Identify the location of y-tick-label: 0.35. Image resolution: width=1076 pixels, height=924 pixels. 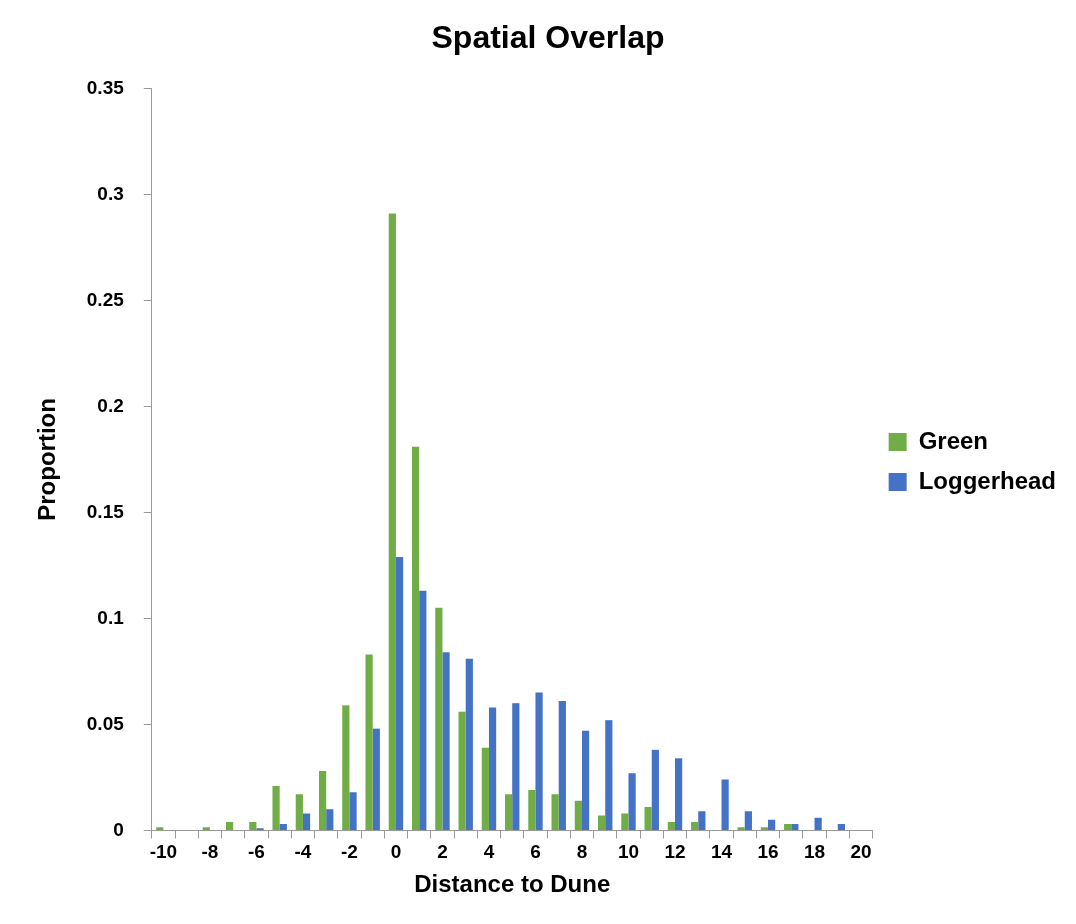
(105, 87).